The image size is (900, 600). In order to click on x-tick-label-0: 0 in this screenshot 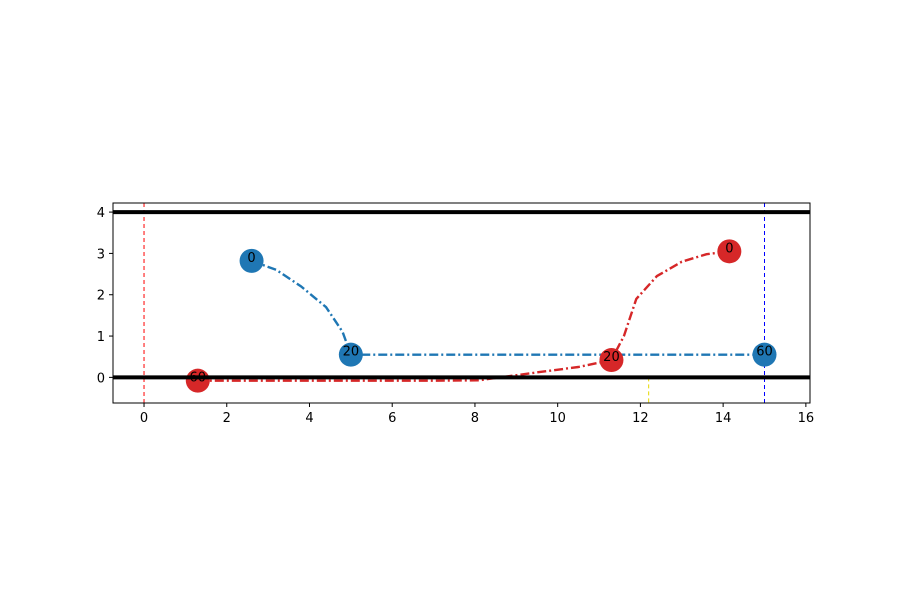, I will do `click(144, 418)`.